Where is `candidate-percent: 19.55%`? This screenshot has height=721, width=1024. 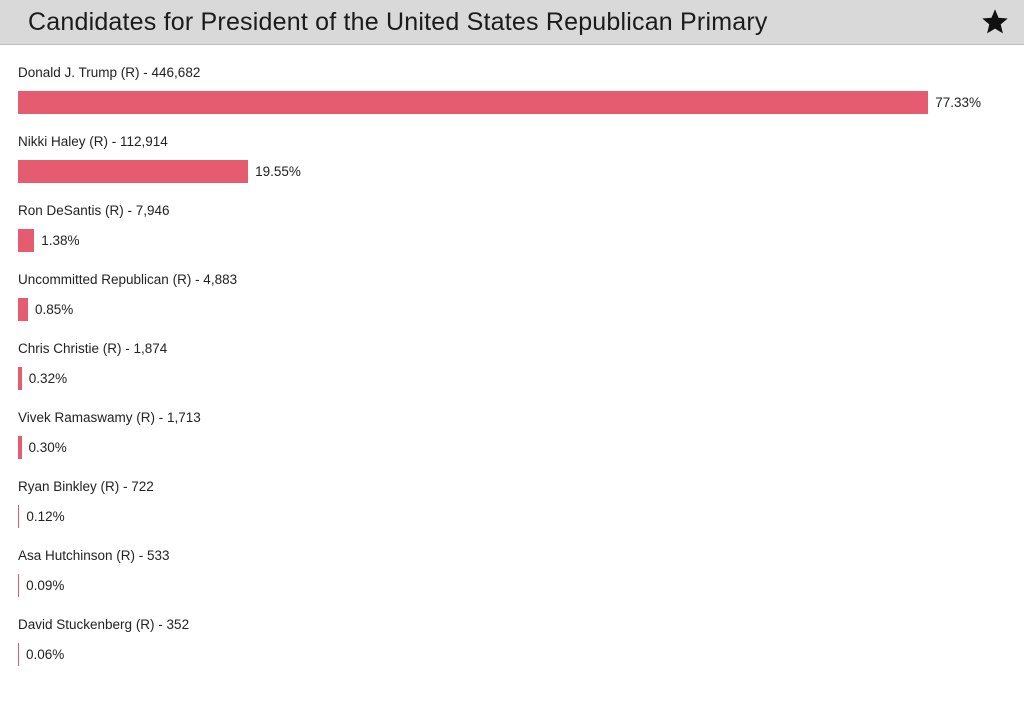 candidate-percent: 19.55% is located at coordinates (278, 171).